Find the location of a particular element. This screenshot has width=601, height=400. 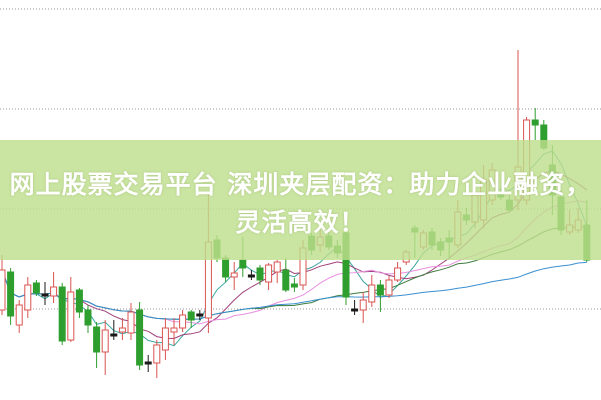

title-line-2: 灵活高效！ is located at coordinates (300, 222).